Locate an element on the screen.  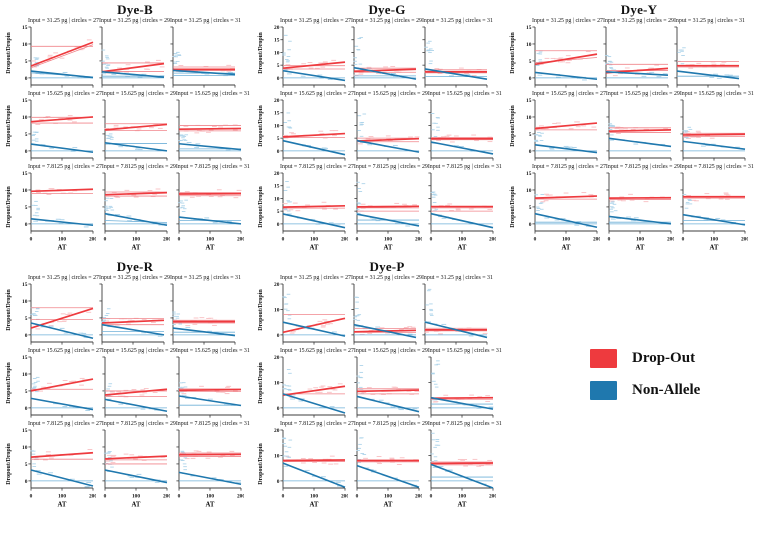
legend-label-nonallele: Non-Allele is located at coordinates (666, 390).